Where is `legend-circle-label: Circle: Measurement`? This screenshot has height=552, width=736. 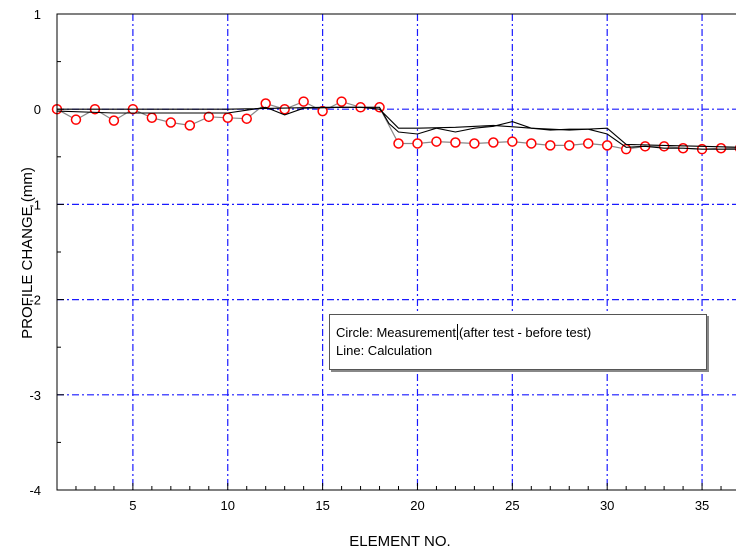 legend-circle-label: Circle: Measurement is located at coordinates (396, 332).